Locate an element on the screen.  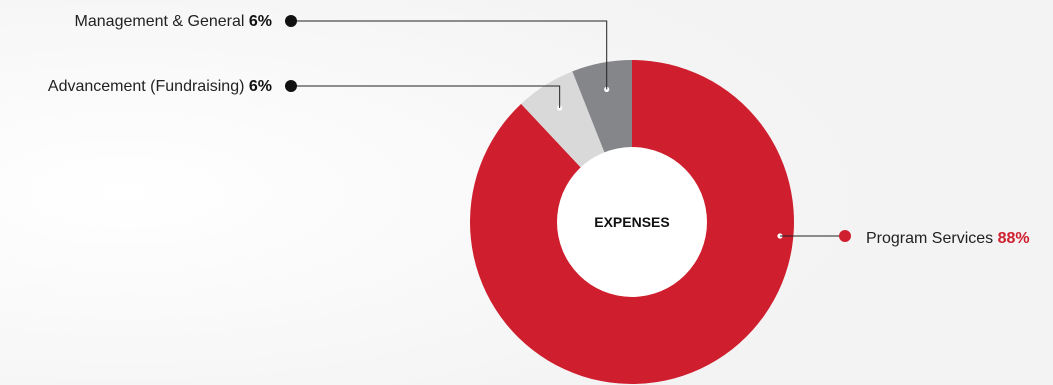
leader-line-management-general is located at coordinates (449, 55).